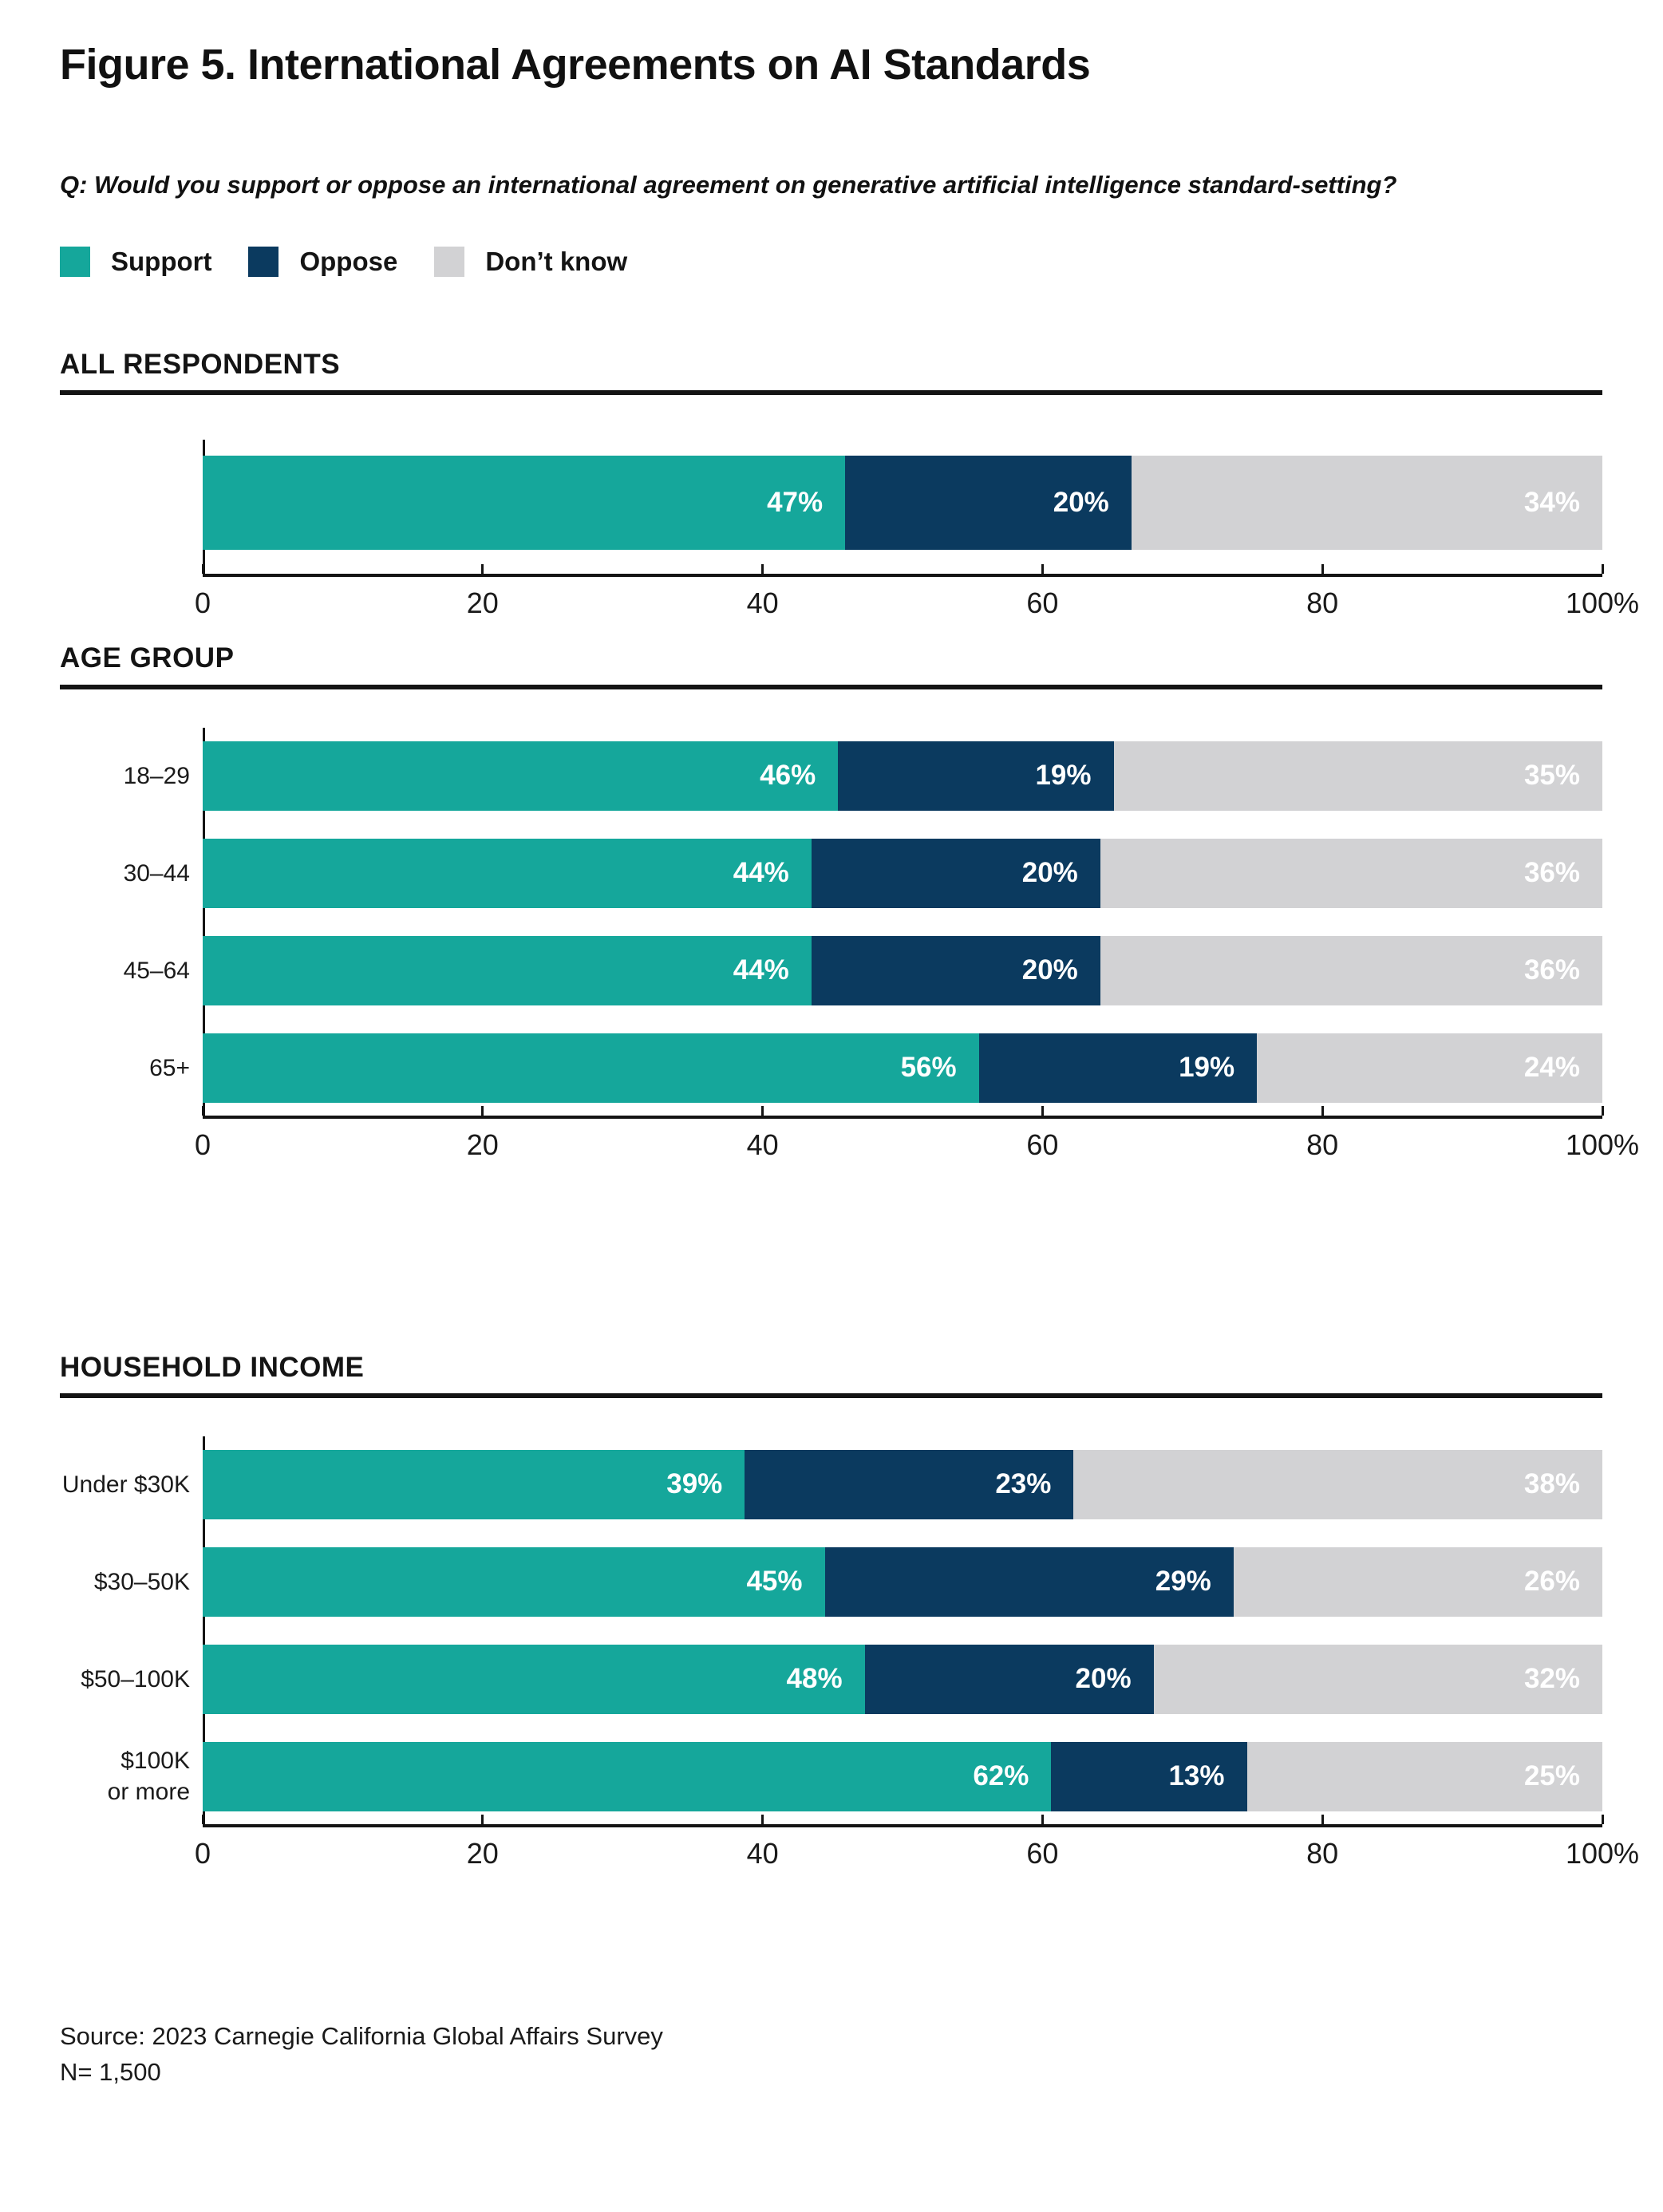  I want to click on bar-row: 30–44 44% 20% 36%, so click(831, 873).